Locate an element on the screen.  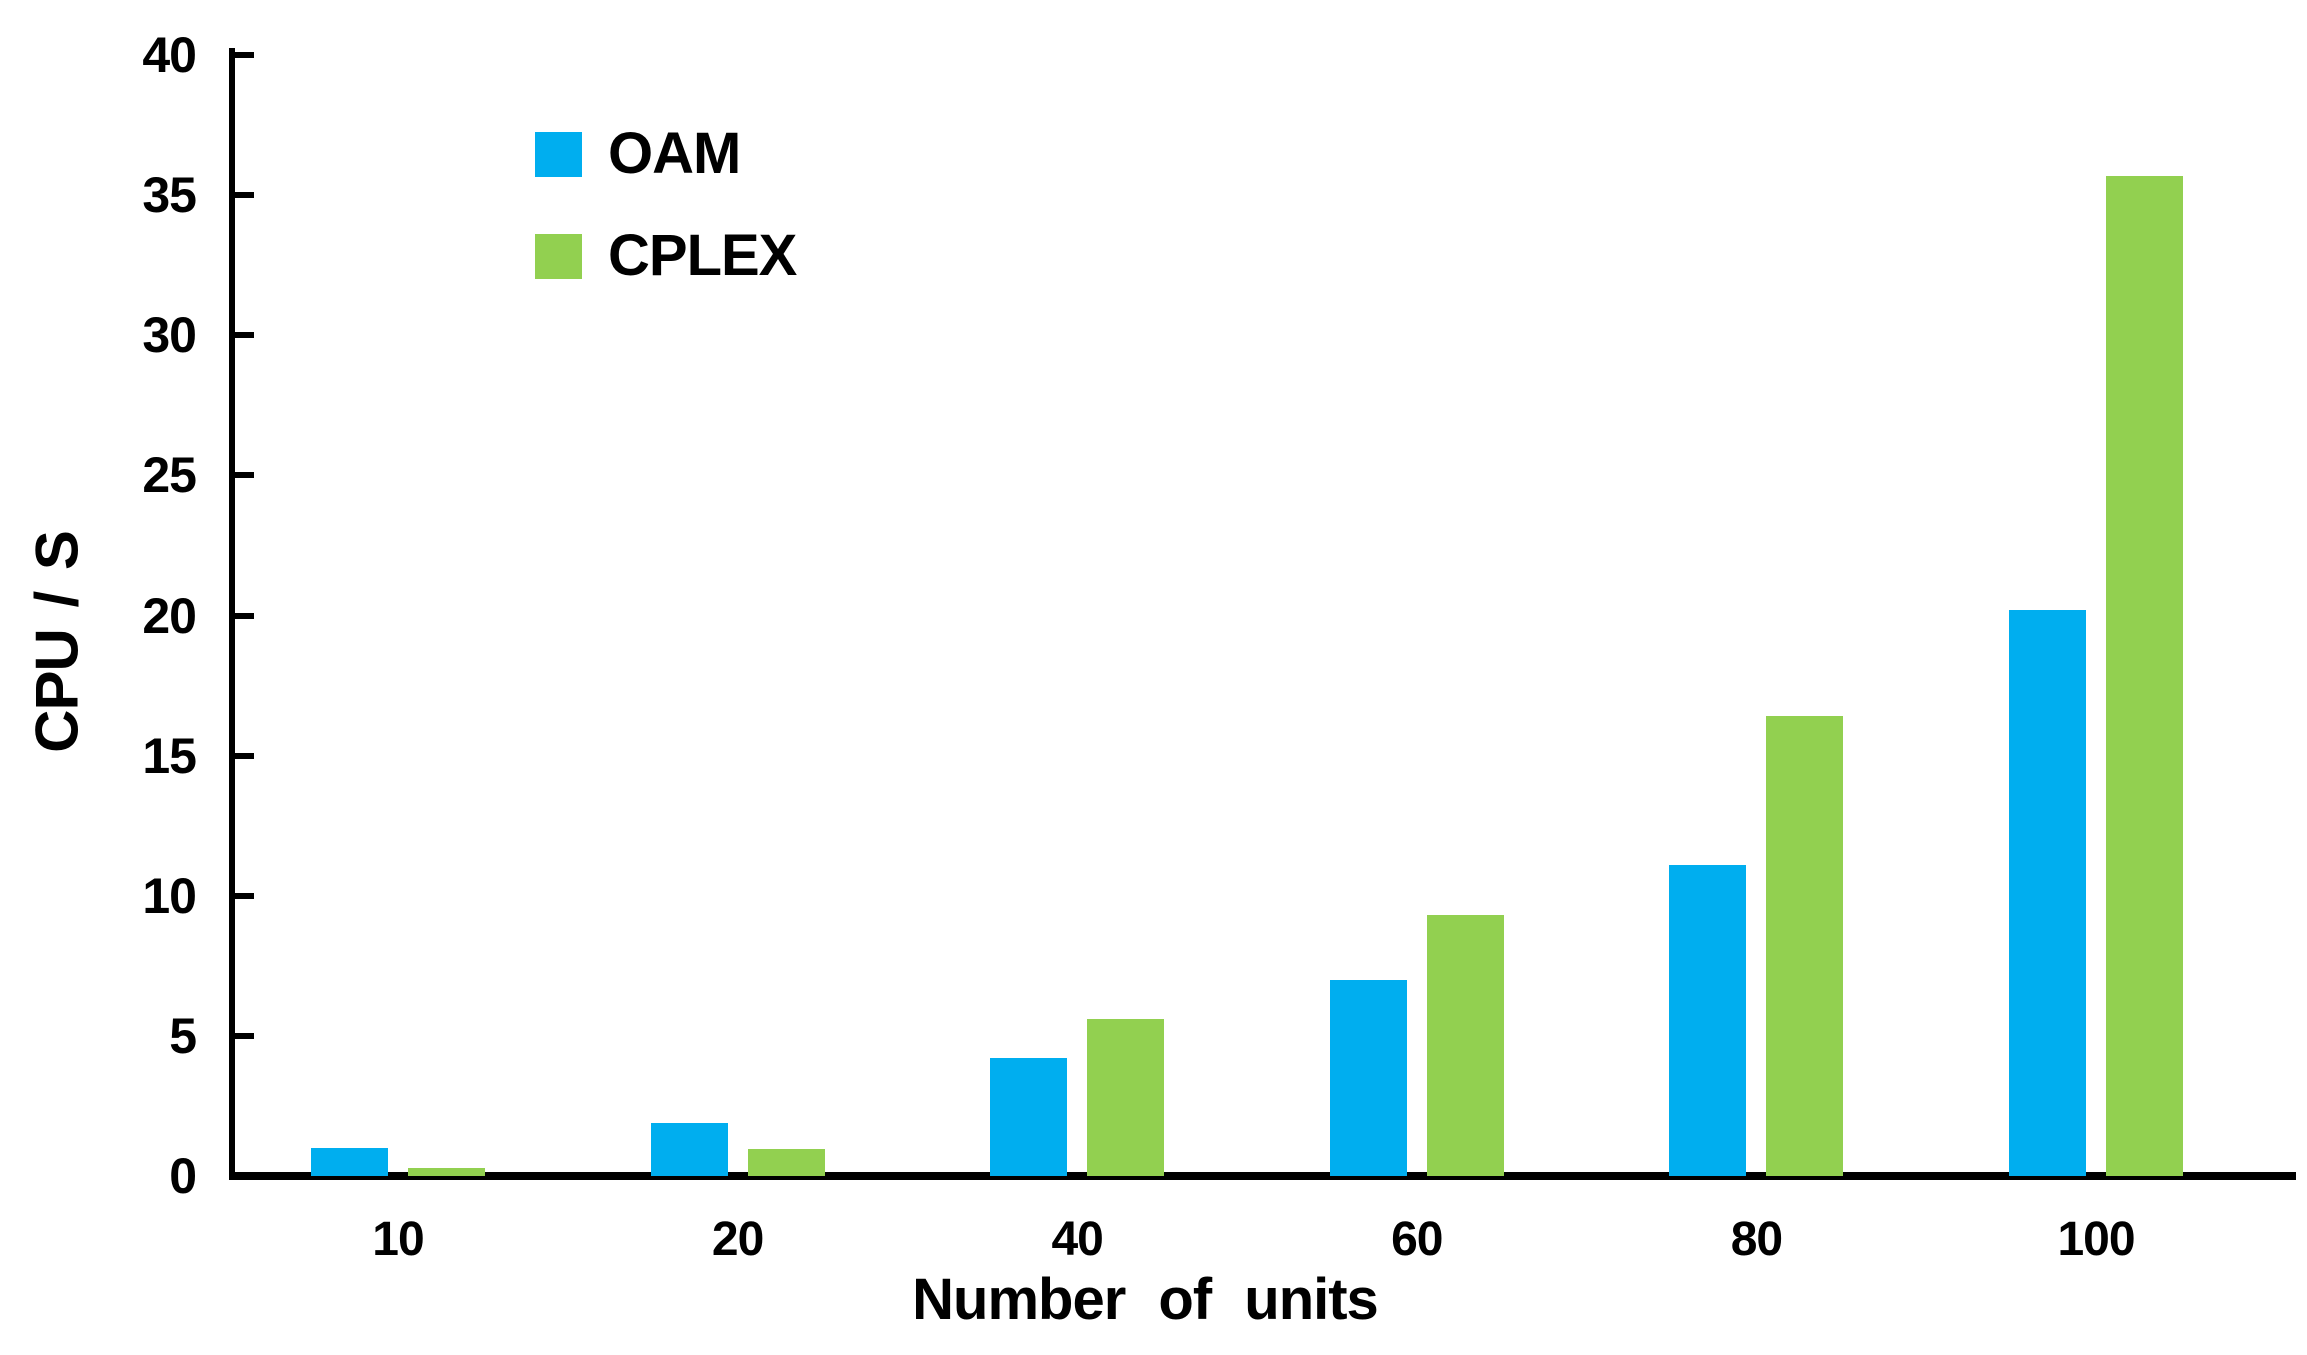
x-tick-label-20: 20 is located at coordinates (737, 1239).